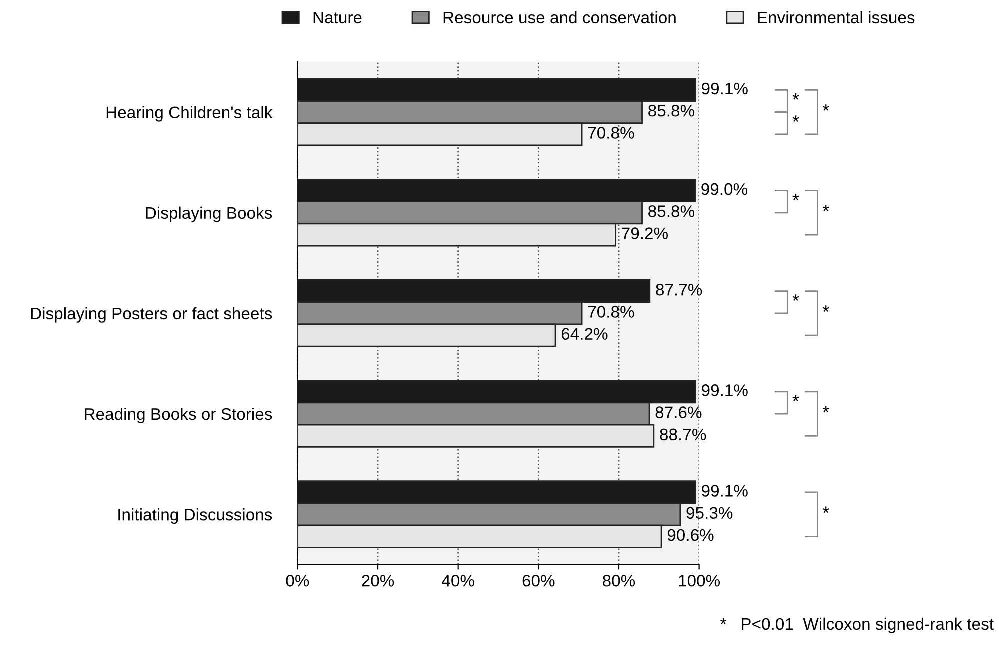 The width and height of the screenshot is (999, 653). I want to click on text: * P<0.01 Wilcoxon signed-rank test, so click(857, 626).